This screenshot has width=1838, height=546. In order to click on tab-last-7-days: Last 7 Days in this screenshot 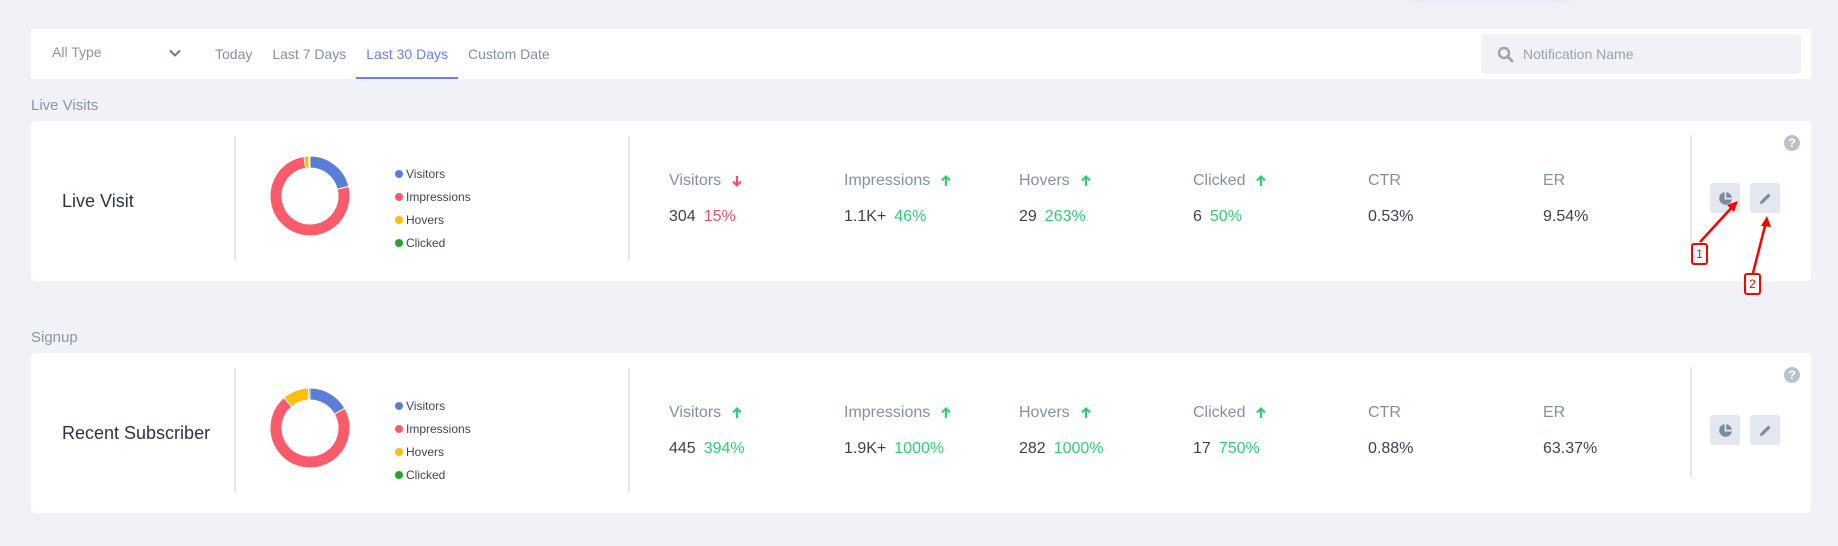, I will do `click(309, 54)`.